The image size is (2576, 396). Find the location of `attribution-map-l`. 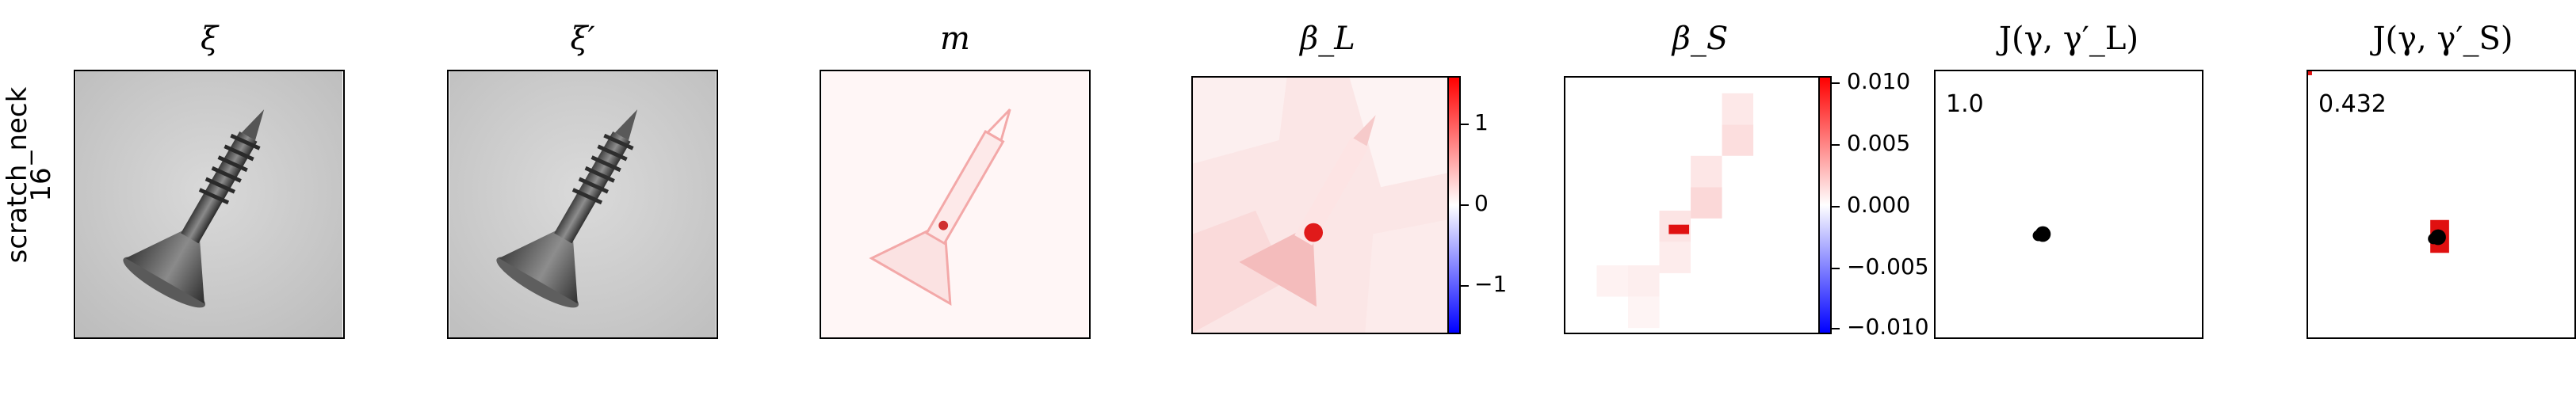

attribution-map-l is located at coordinates (1323, 205).